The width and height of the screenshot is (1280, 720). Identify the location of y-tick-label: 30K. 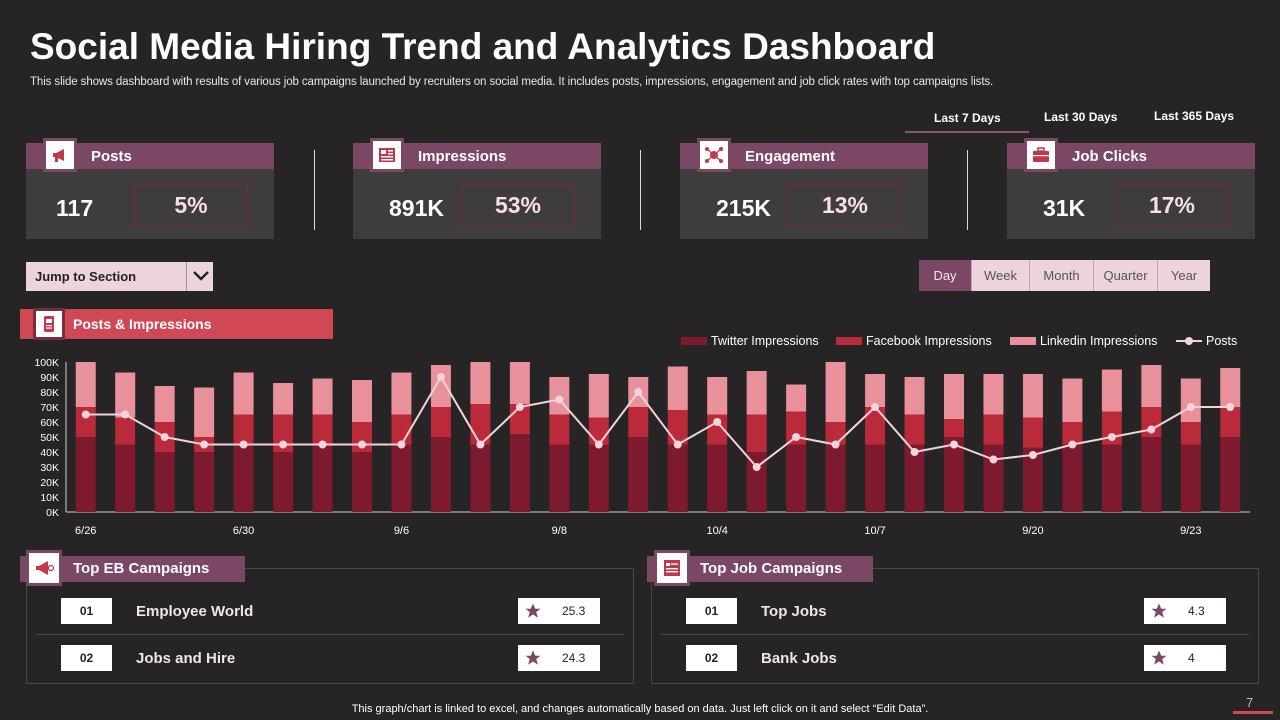
(49, 468).